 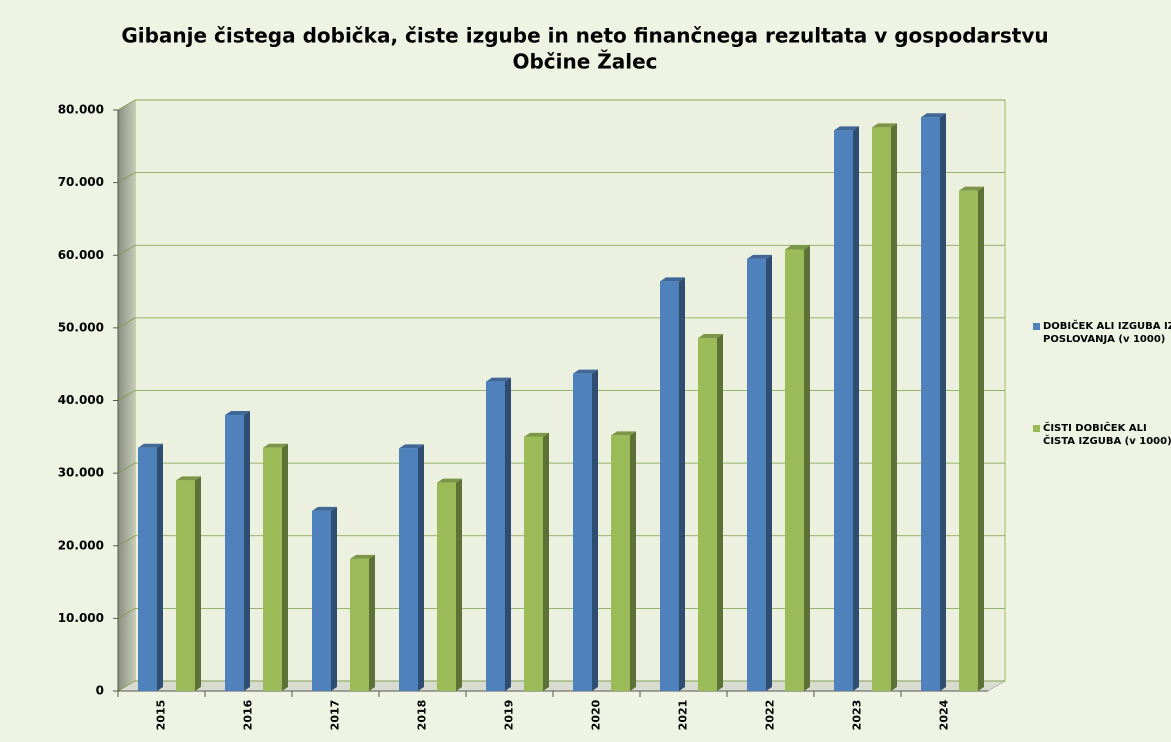 I want to click on chart-title: Občine Žalec, so click(x=584, y=62).